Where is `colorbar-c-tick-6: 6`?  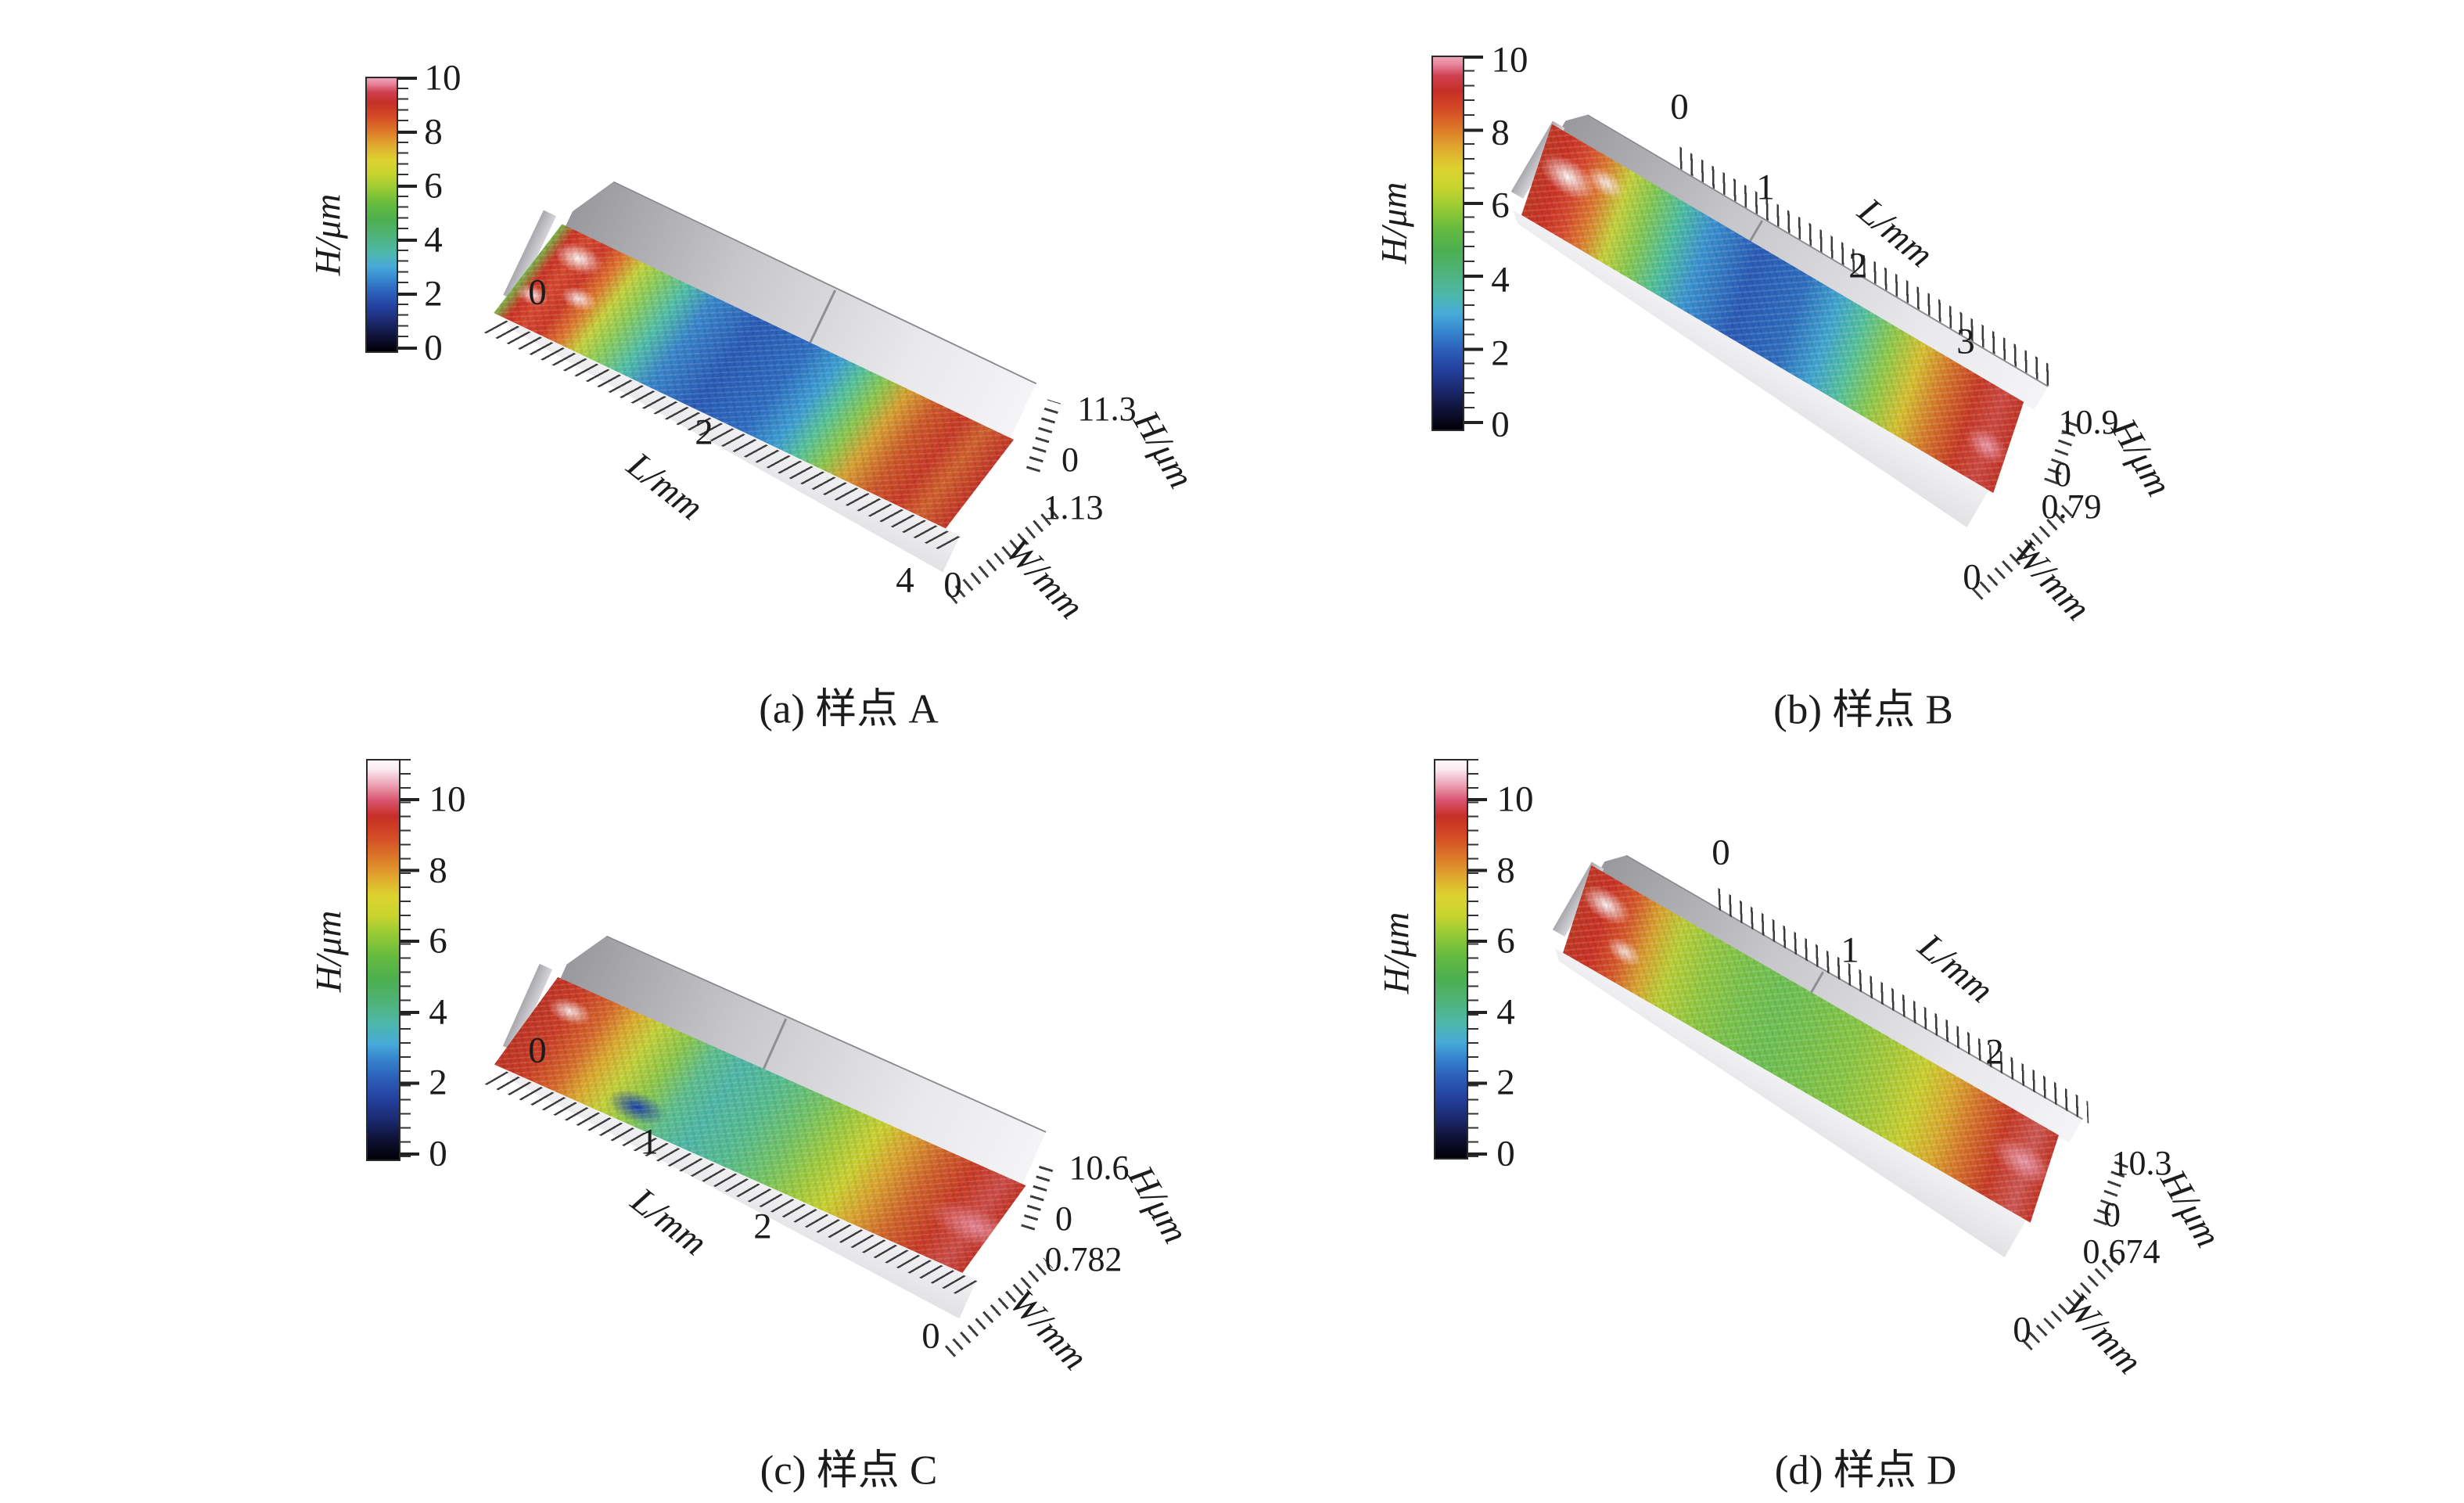
colorbar-c-tick-6: 6 is located at coordinates (438, 941).